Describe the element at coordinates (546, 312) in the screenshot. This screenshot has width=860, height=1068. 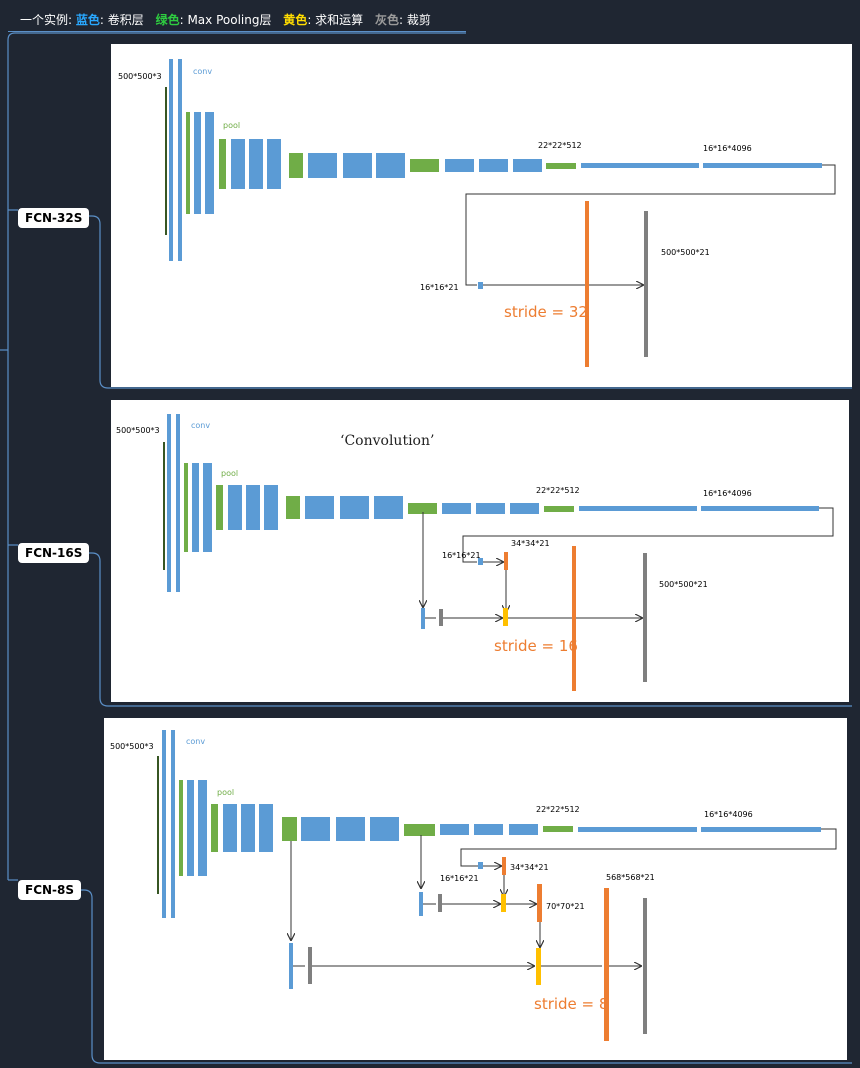
I see `stride-label: stride = 32` at that location.